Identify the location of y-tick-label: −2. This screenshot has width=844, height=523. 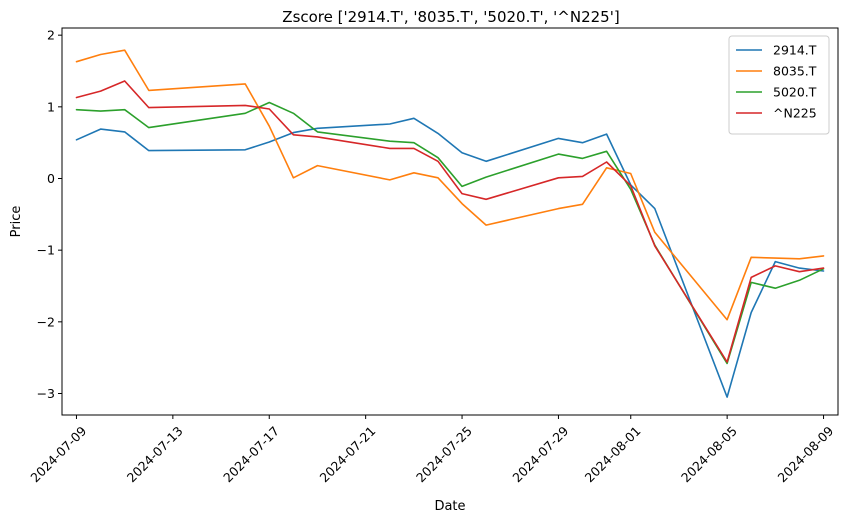
(46, 321).